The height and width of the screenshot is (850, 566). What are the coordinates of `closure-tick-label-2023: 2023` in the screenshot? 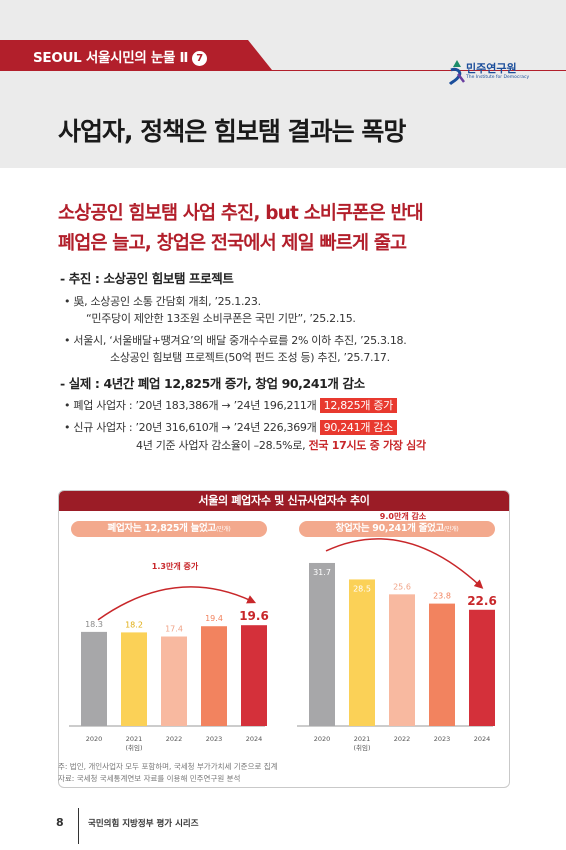 It's located at (214, 739).